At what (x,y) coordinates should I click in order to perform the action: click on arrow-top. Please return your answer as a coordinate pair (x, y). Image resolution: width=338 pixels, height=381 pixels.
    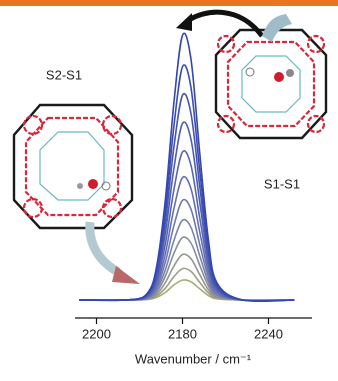
    Looking at the image, I should click on (224, 23).